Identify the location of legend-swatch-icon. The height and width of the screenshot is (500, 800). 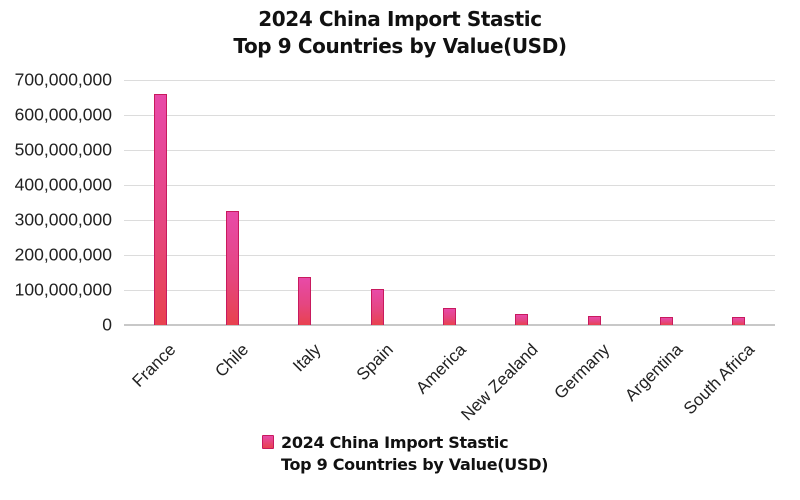
(268, 442).